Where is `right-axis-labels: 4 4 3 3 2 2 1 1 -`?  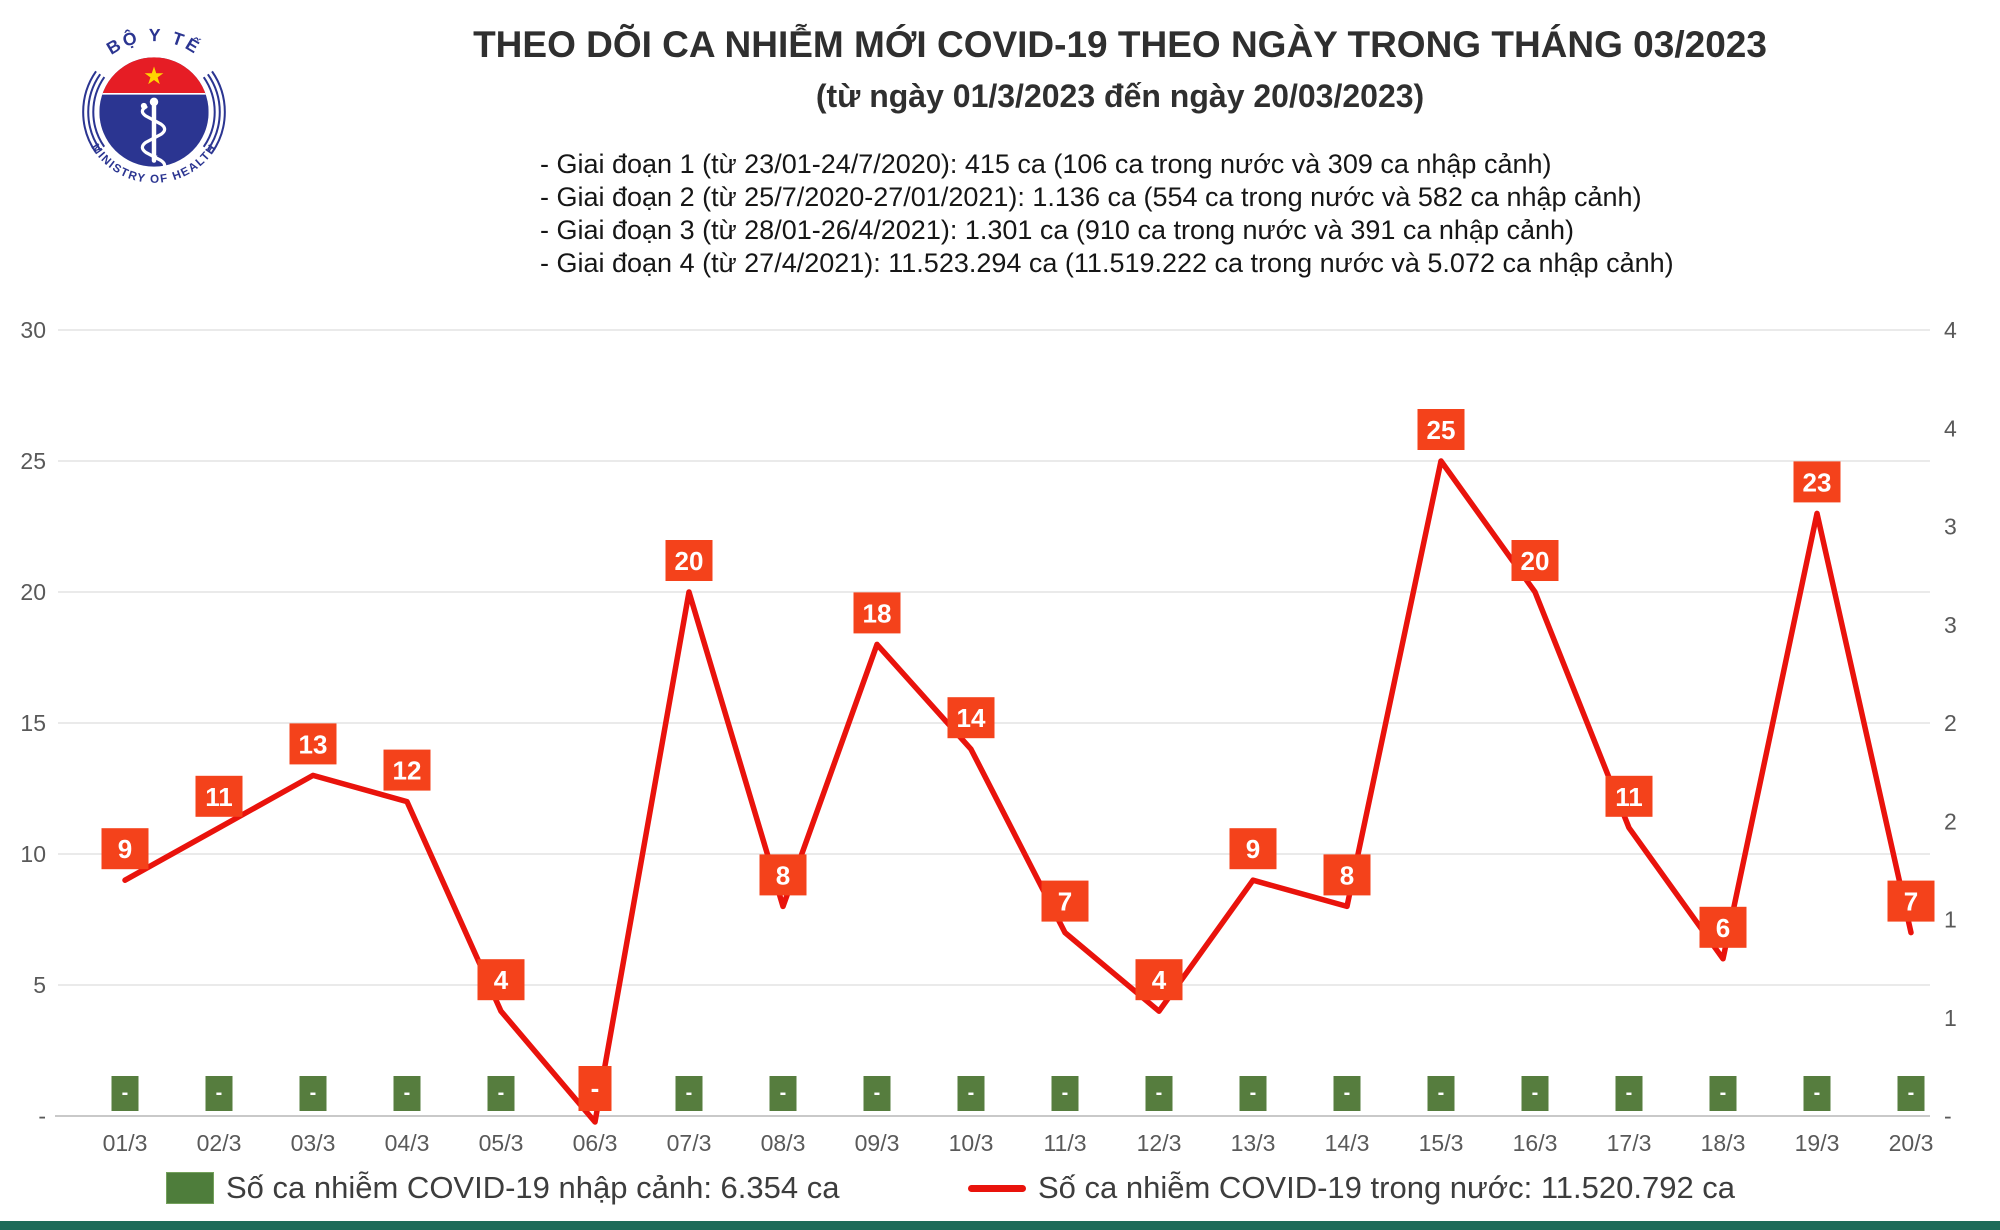 right-axis-labels: 4 4 3 3 2 2 1 1 - is located at coordinates (1950, 723).